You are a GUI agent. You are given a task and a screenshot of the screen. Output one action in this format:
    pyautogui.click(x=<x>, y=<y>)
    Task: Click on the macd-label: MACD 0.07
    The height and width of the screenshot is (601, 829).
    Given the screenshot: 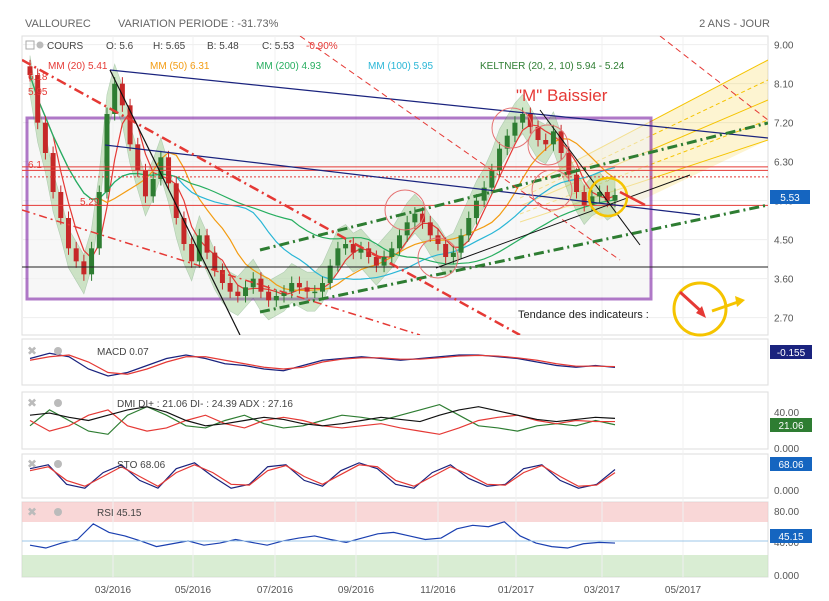 What is the action you would take?
    pyautogui.click(x=123, y=352)
    